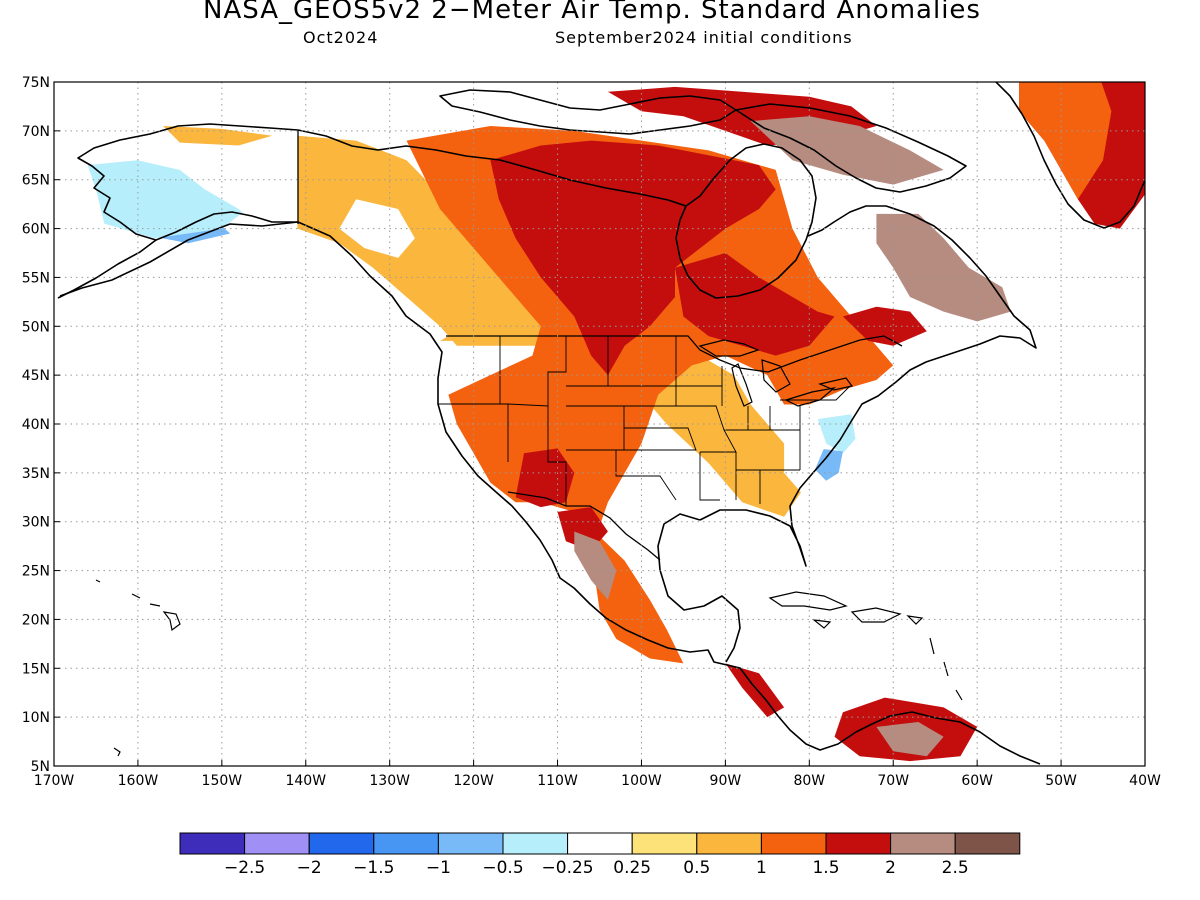 Image resolution: width=1200 pixels, height=900 pixels. I want to click on florida-east-coast, so click(868, 386).